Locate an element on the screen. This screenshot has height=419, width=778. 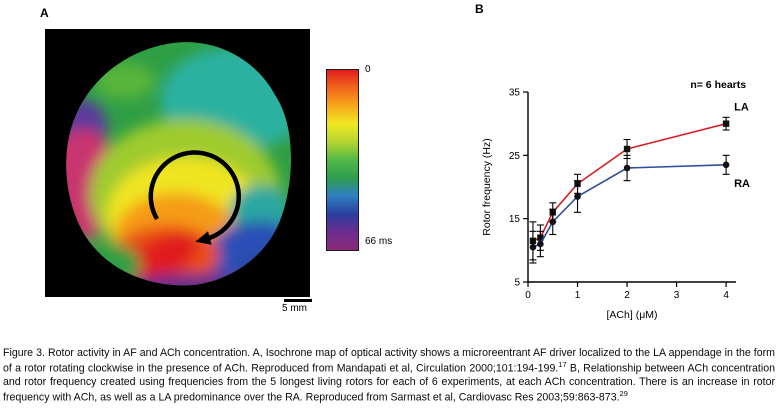
scale-bar-label: 5 mm is located at coordinates (294, 308).